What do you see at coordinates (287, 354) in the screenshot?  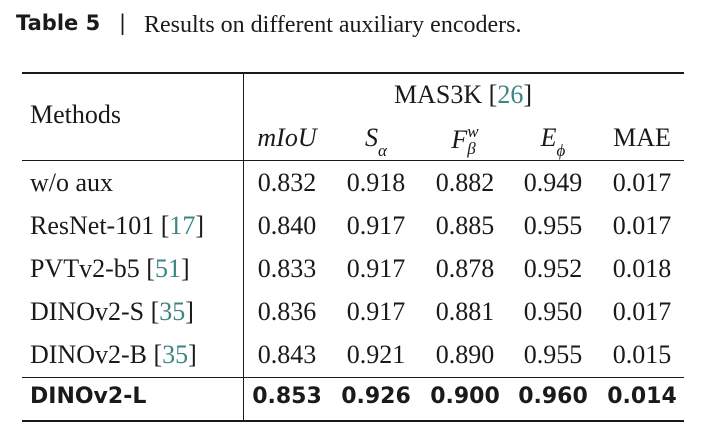 I see `cell-value: 0.843` at bounding box center [287, 354].